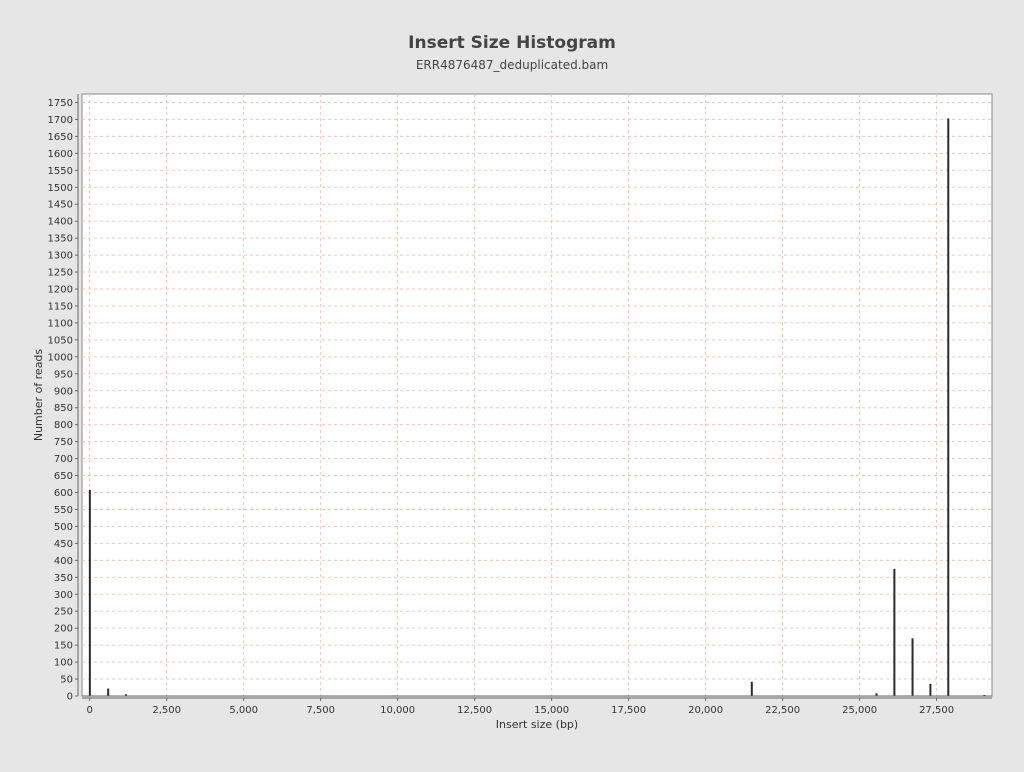 This screenshot has height=772, width=1024. What do you see at coordinates (705, 710) in the screenshot?
I see `x-tick-label: 20,000` at bounding box center [705, 710].